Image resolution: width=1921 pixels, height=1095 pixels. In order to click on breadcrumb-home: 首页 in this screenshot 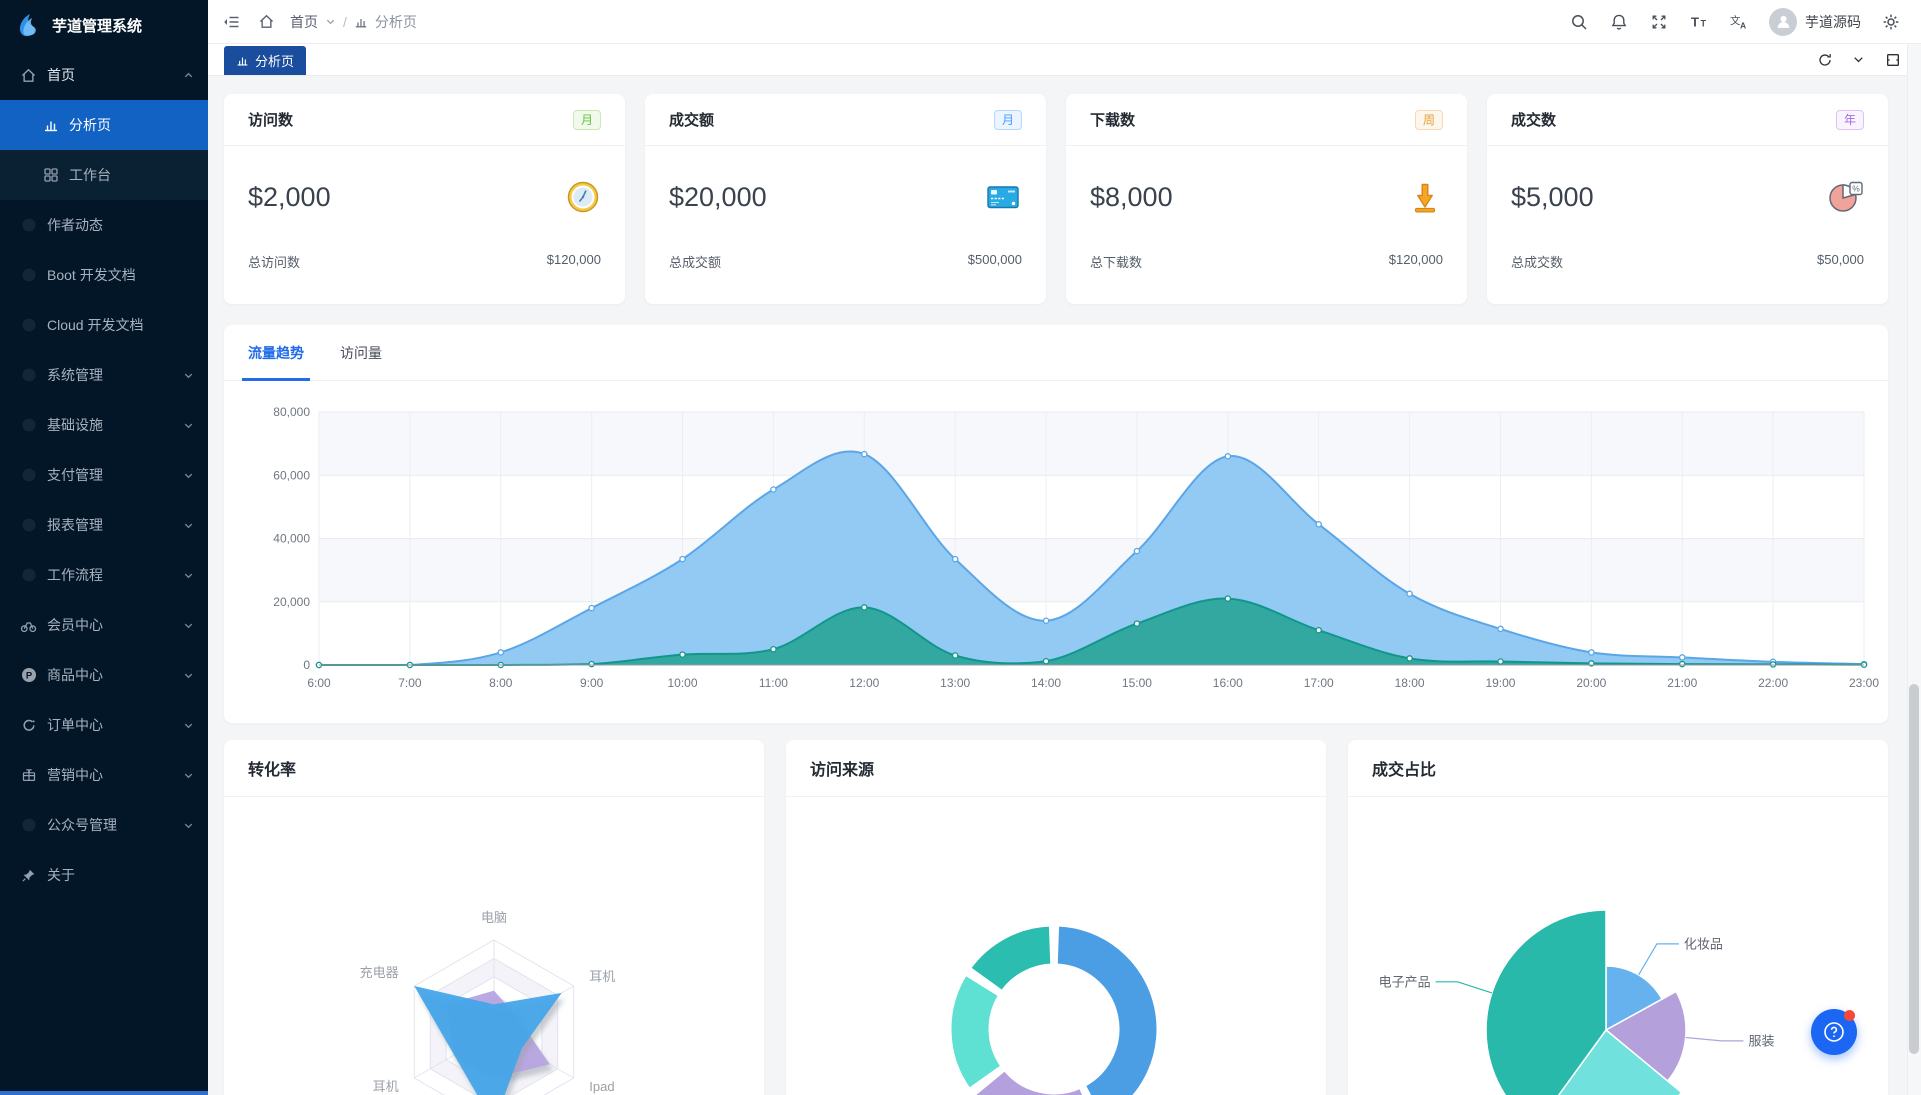, I will do `click(304, 21)`.